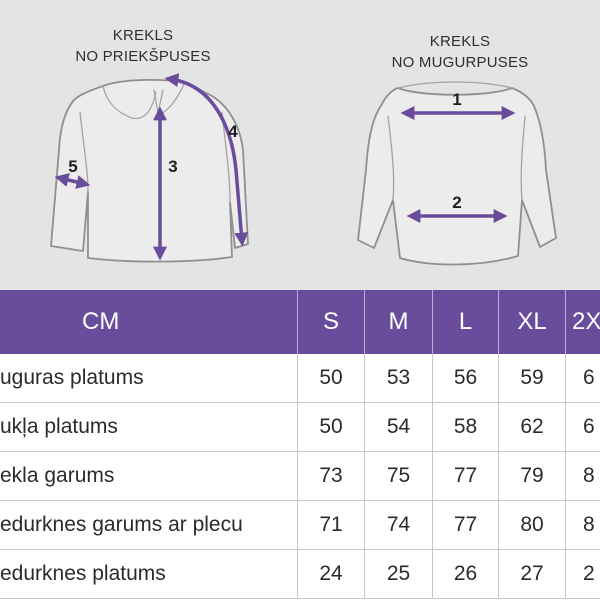 Image resolution: width=600 pixels, height=600 pixels. I want to click on value-cell: 71, so click(330, 525).